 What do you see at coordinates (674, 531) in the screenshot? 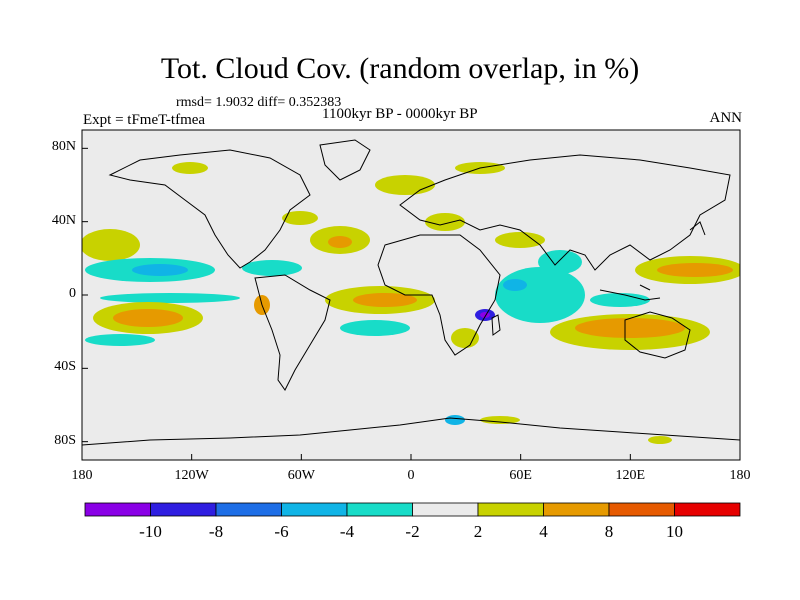
I see `colorbar-label: 10` at bounding box center [674, 531].